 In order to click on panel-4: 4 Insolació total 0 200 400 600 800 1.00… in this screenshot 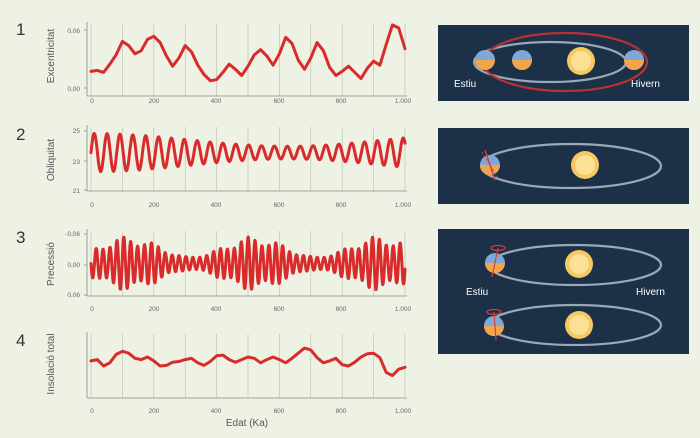, I will do `click(214, 380)`.